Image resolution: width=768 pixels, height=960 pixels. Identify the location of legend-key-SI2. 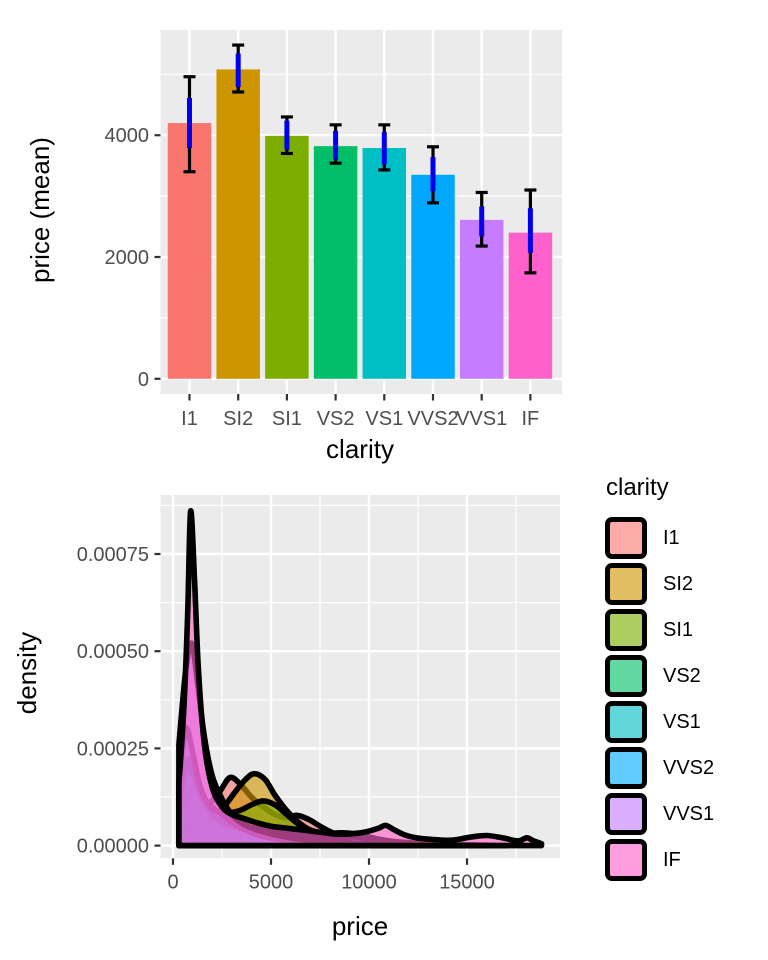
(626, 584).